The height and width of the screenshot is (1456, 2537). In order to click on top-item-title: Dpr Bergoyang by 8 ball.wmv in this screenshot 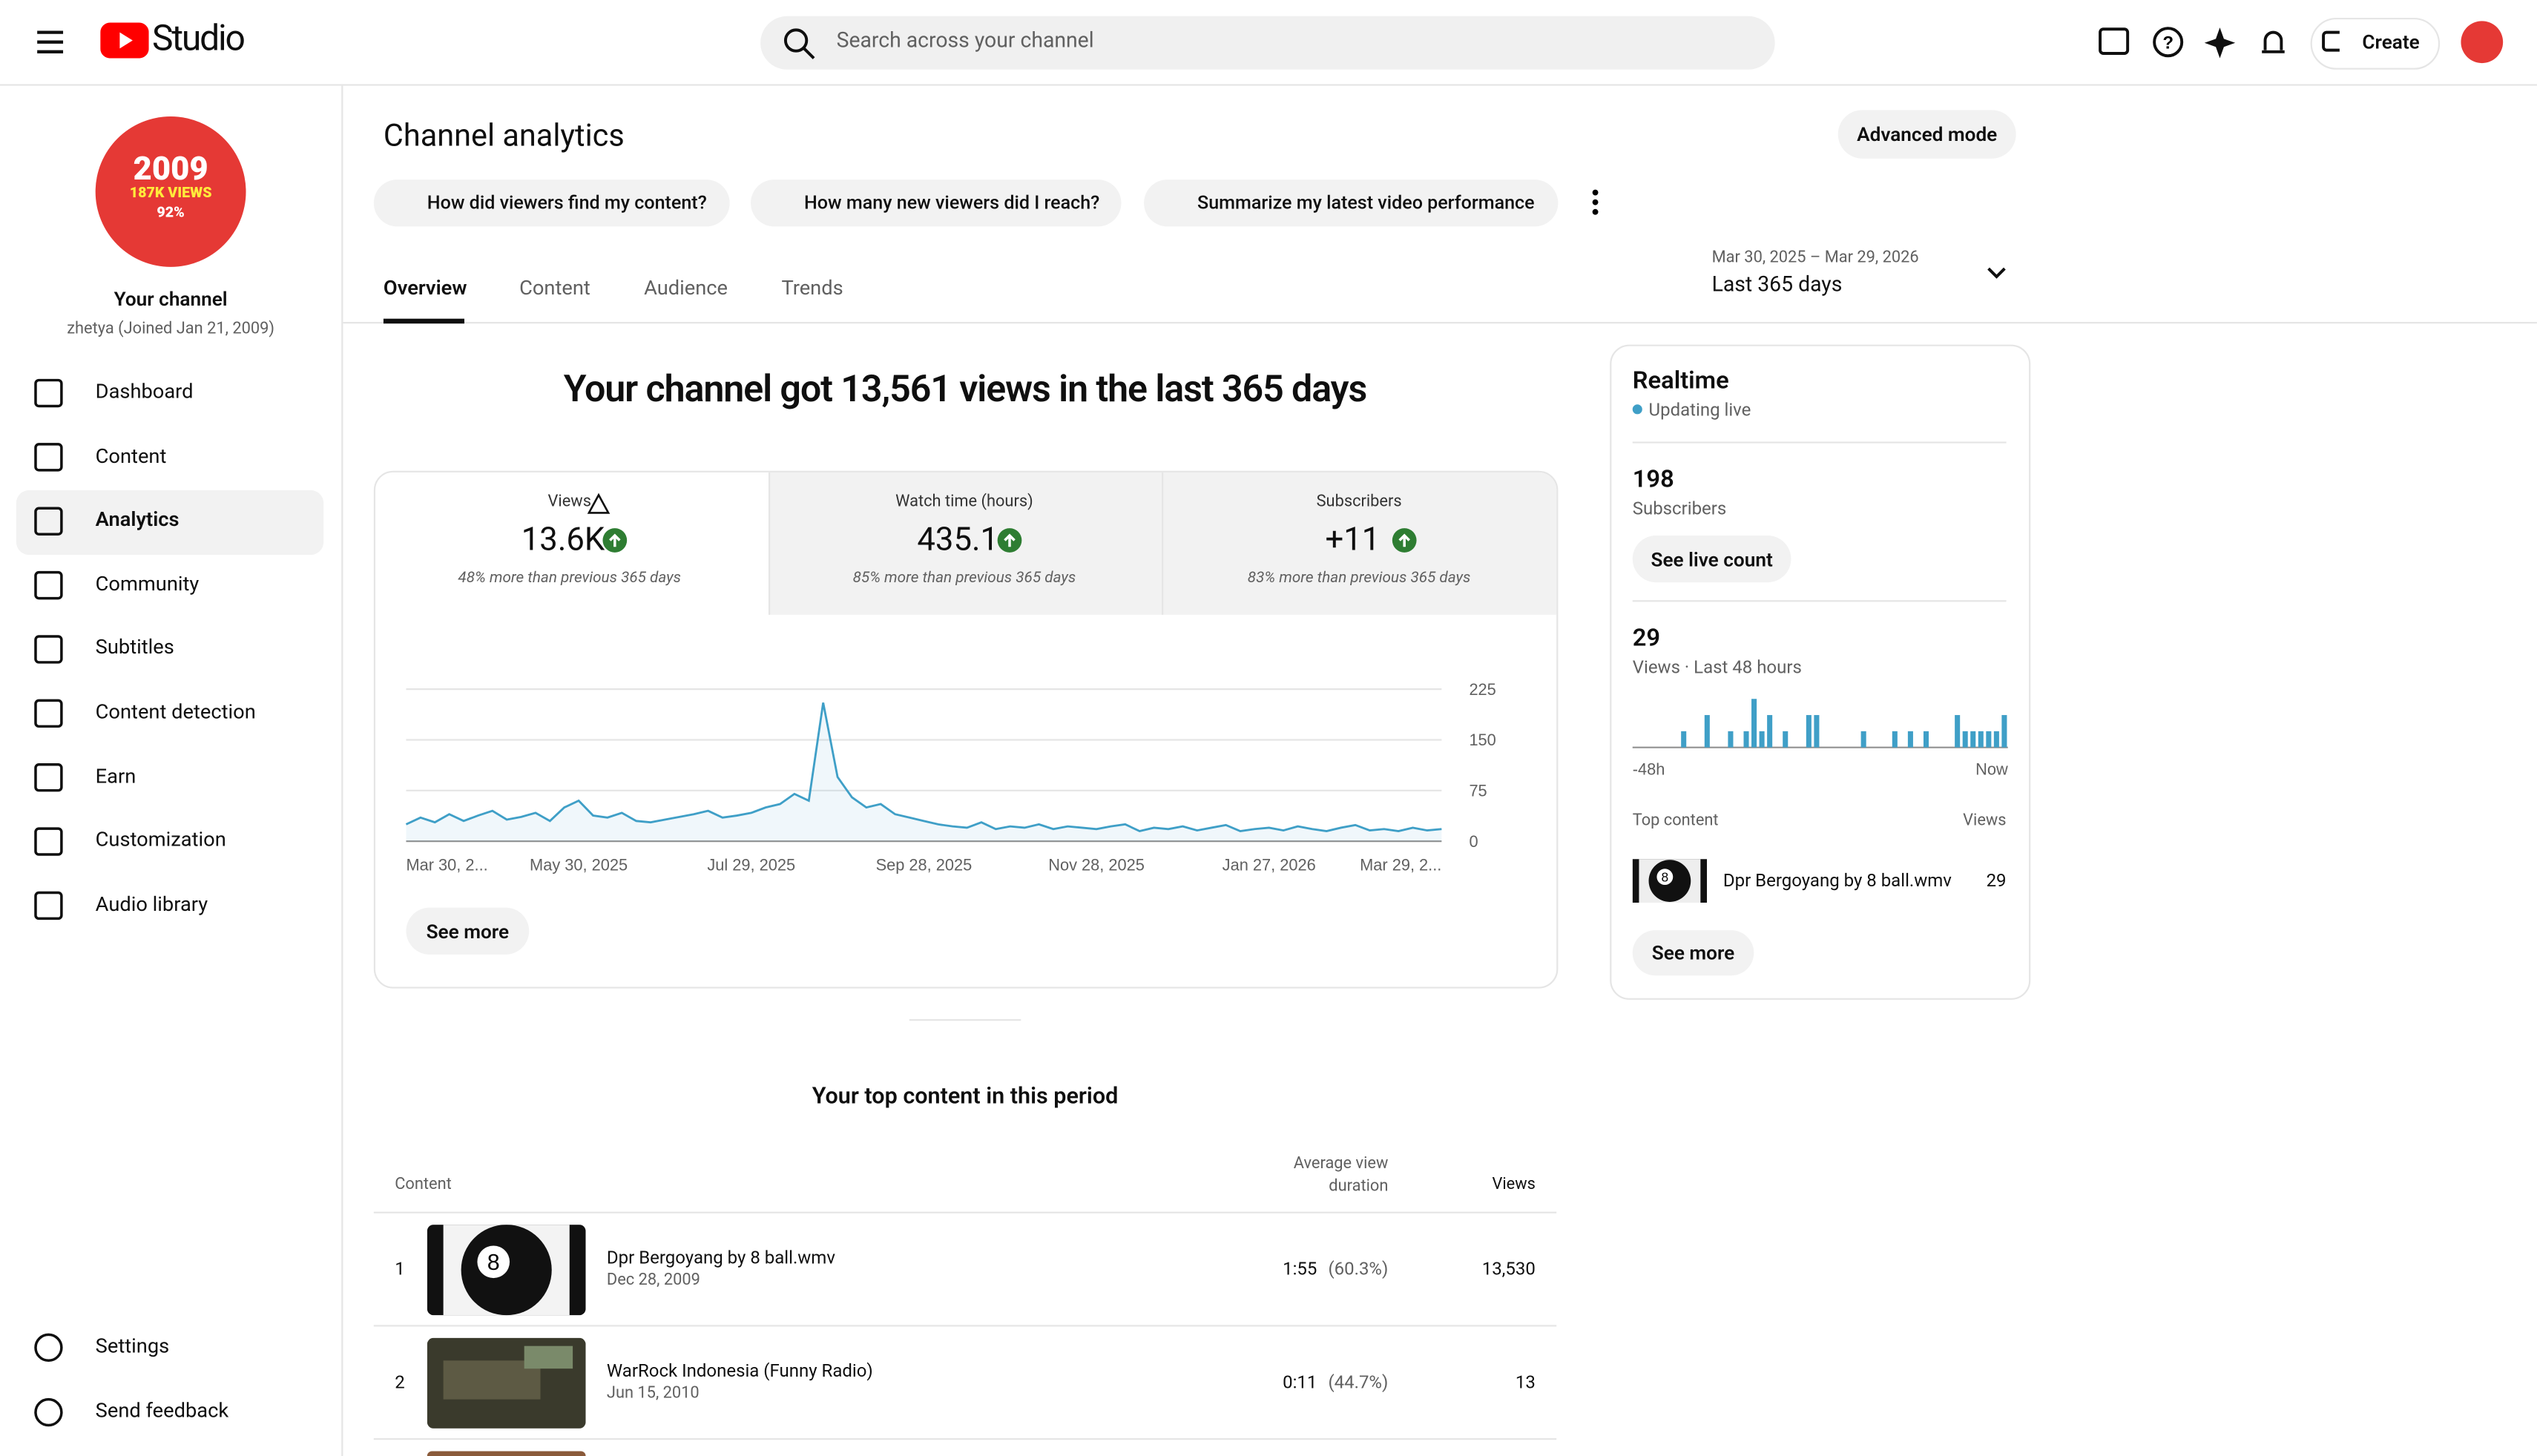, I will do `click(1837, 881)`.